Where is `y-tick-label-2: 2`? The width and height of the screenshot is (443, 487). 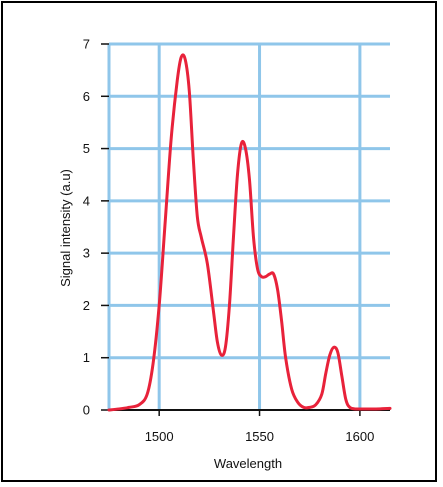
y-tick-label-2: 2 is located at coordinates (86, 305).